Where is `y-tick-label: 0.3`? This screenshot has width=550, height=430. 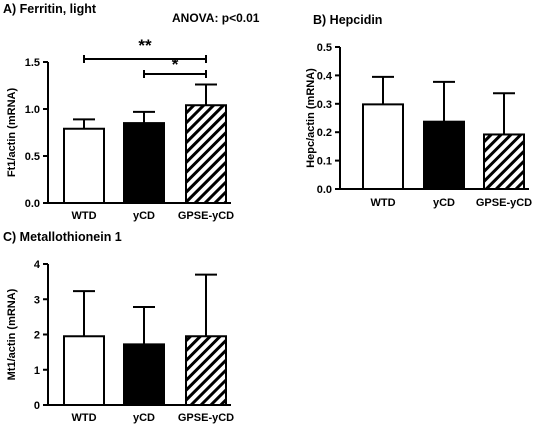 y-tick-label: 0.3 is located at coordinates (324, 105).